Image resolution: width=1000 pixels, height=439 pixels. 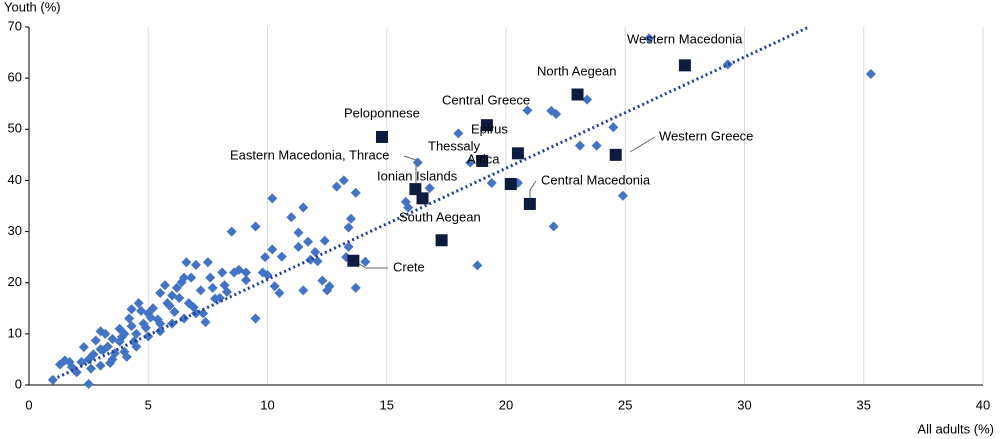 I want to click on point-label: Crete, so click(x=409, y=266).